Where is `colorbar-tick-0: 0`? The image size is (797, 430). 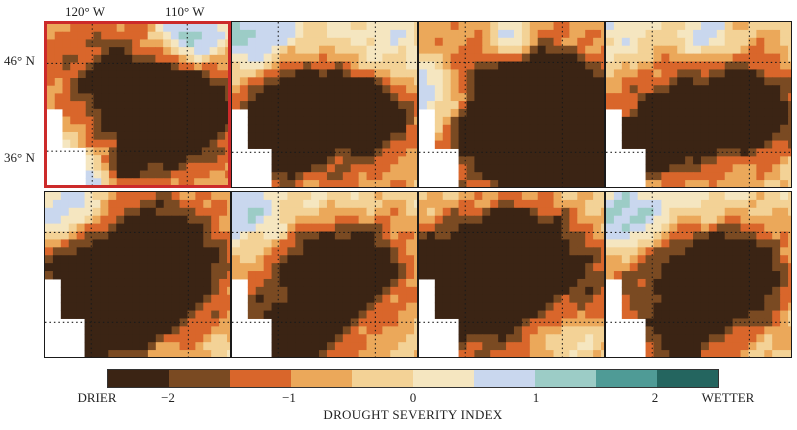
colorbar-tick-0: 0 is located at coordinates (413, 397).